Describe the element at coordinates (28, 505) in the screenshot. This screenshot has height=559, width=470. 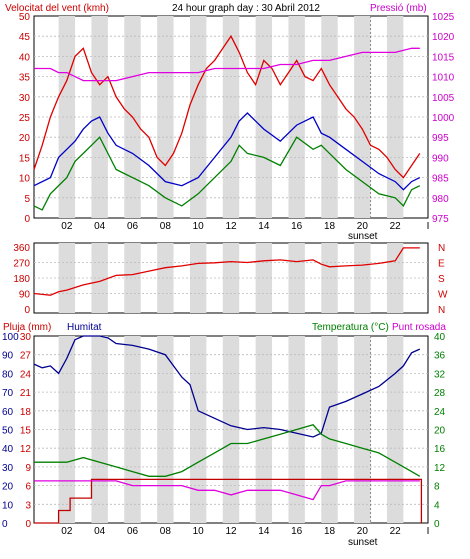
I see `rain-tick-label: 3` at that location.